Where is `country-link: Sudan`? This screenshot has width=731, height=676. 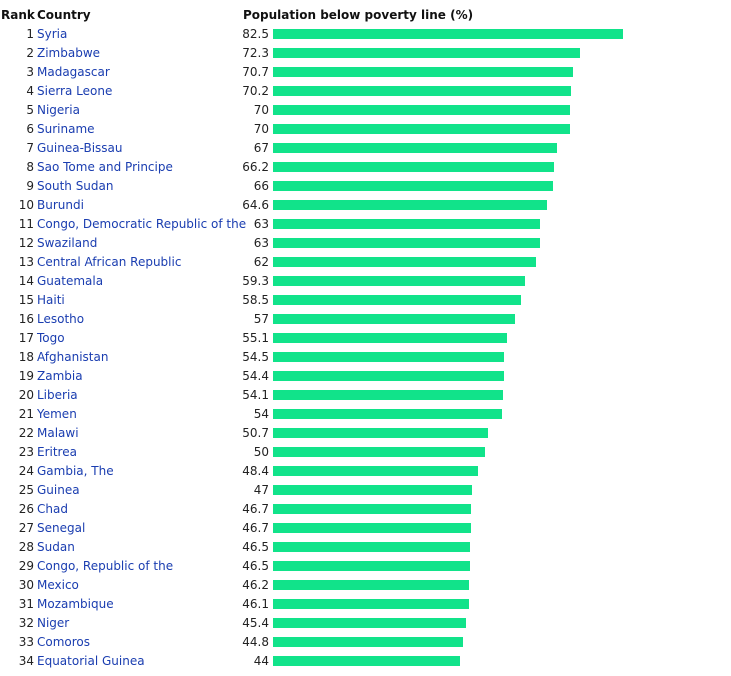
country-link: Sudan is located at coordinates (56, 547).